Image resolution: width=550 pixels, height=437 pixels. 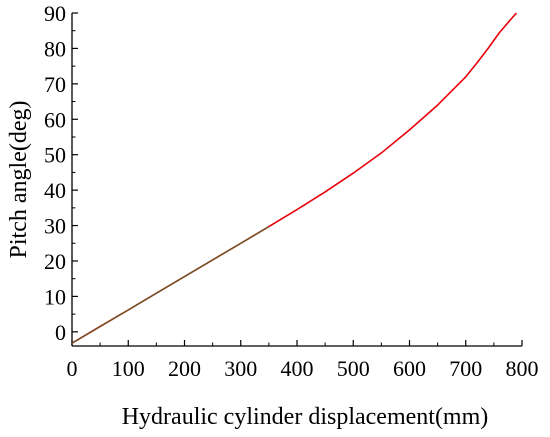 I want to click on x-tick-label: 800, so click(x=522, y=368).